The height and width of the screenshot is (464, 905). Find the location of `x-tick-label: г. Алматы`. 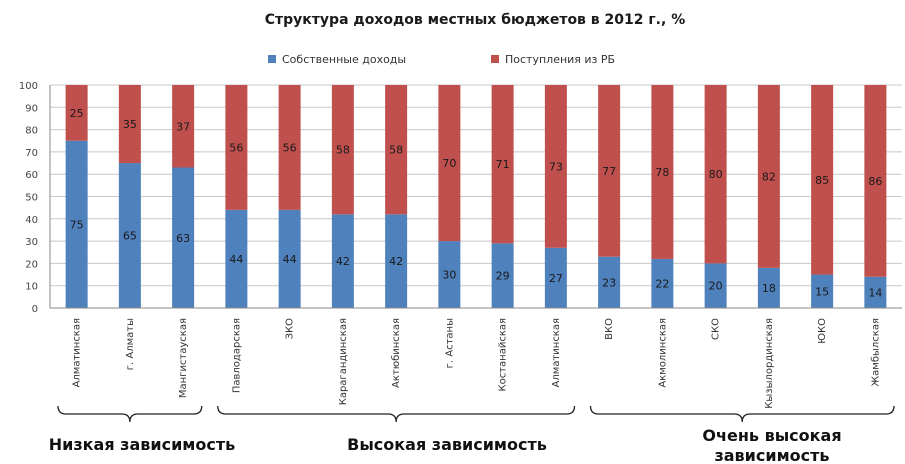

x-tick-label: г. Алматы is located at coordinates (130, 344).